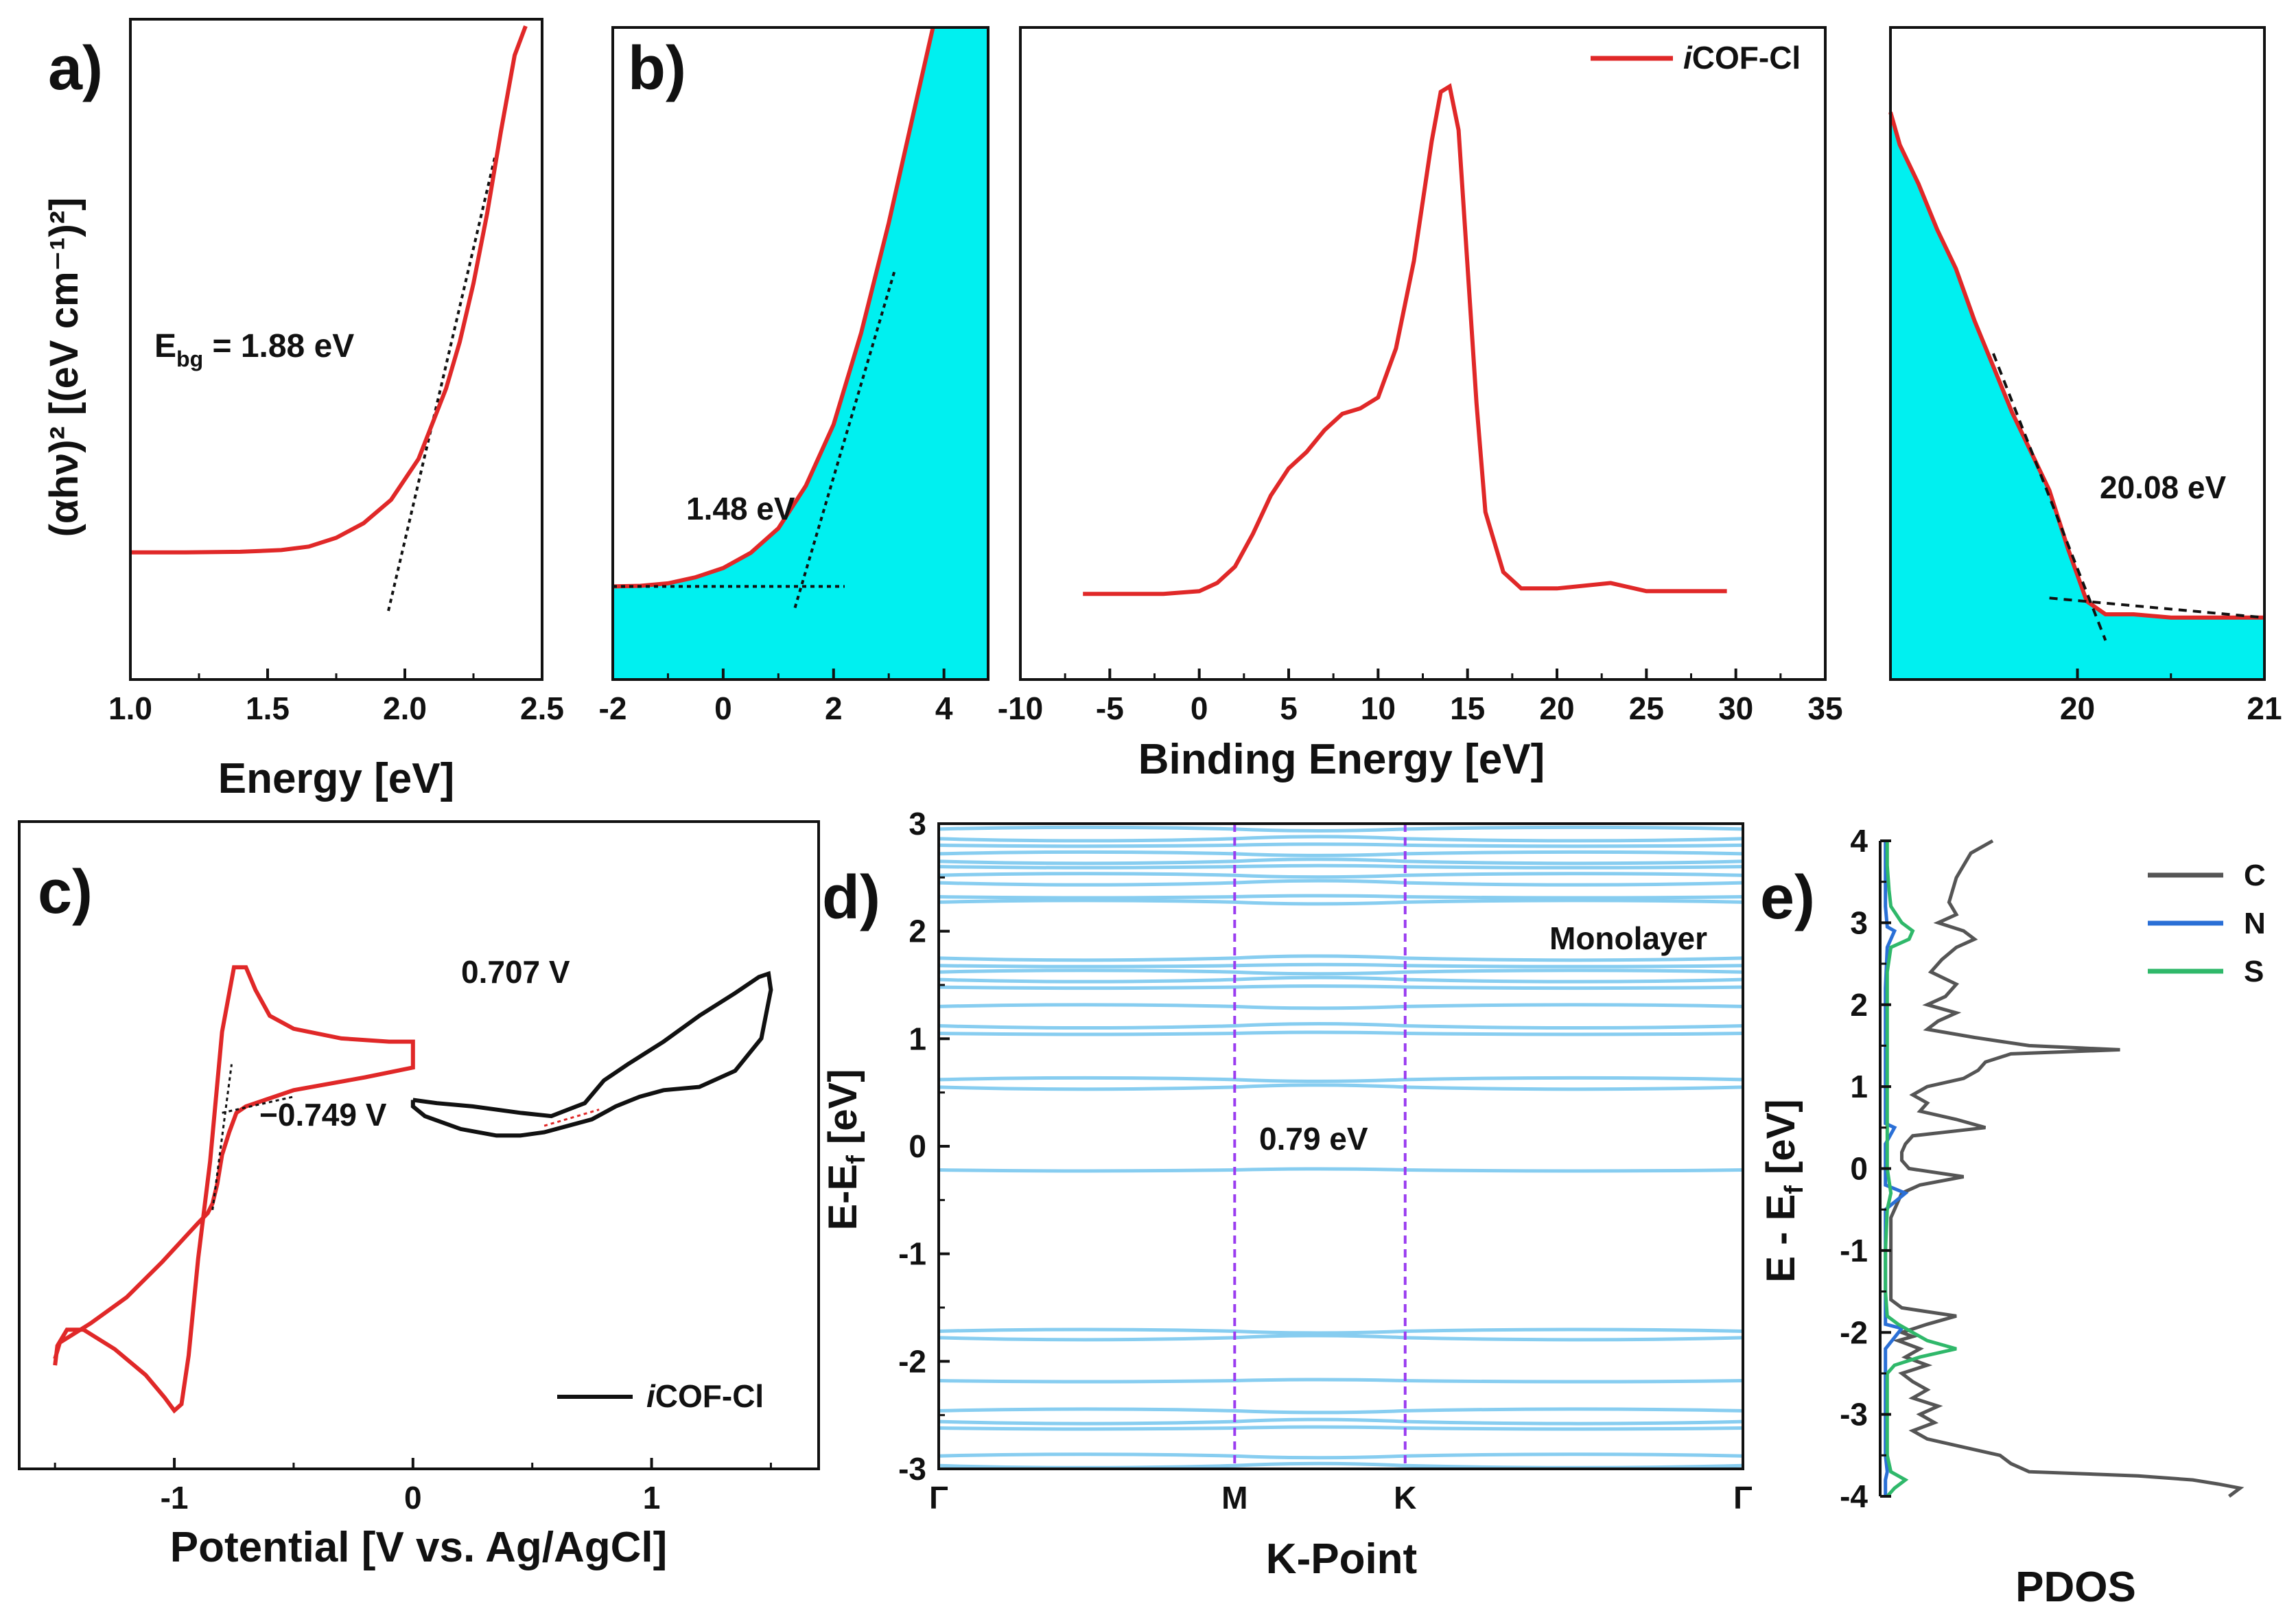 This screenshot has height=1613, width=2296. I want to click on c-tangent-red-b, so click(258, 1104).